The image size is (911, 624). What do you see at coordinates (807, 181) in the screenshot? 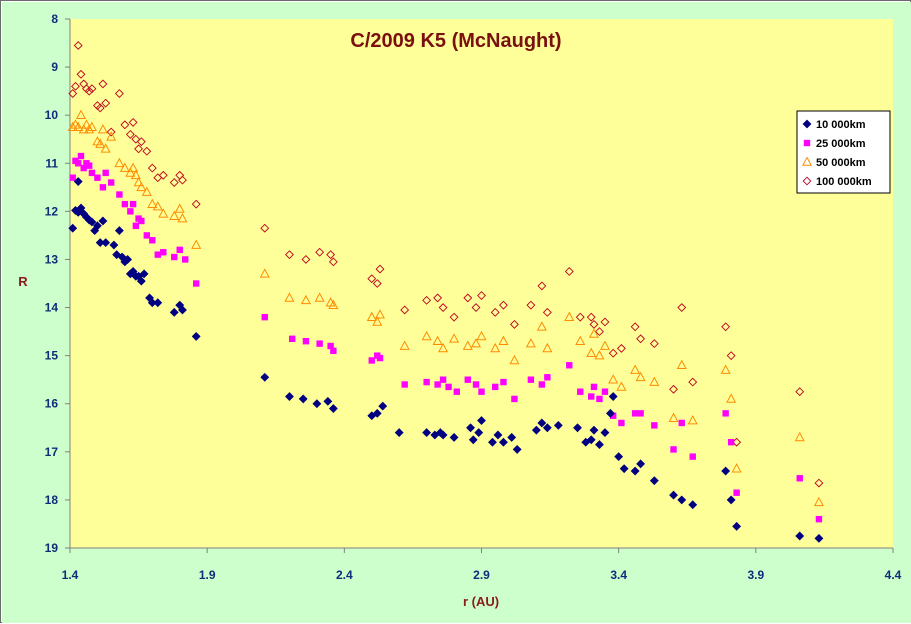
I see `legend-marker` at bounding box center [807, 181].